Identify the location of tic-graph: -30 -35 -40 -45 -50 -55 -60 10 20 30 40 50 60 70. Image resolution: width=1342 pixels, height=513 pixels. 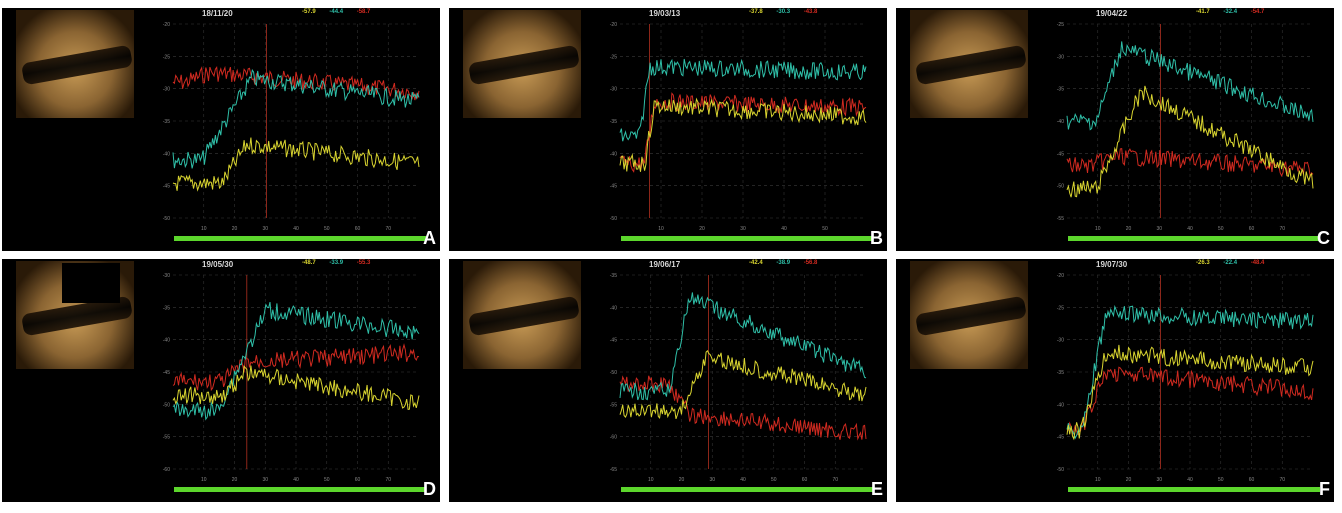
(291, 378).